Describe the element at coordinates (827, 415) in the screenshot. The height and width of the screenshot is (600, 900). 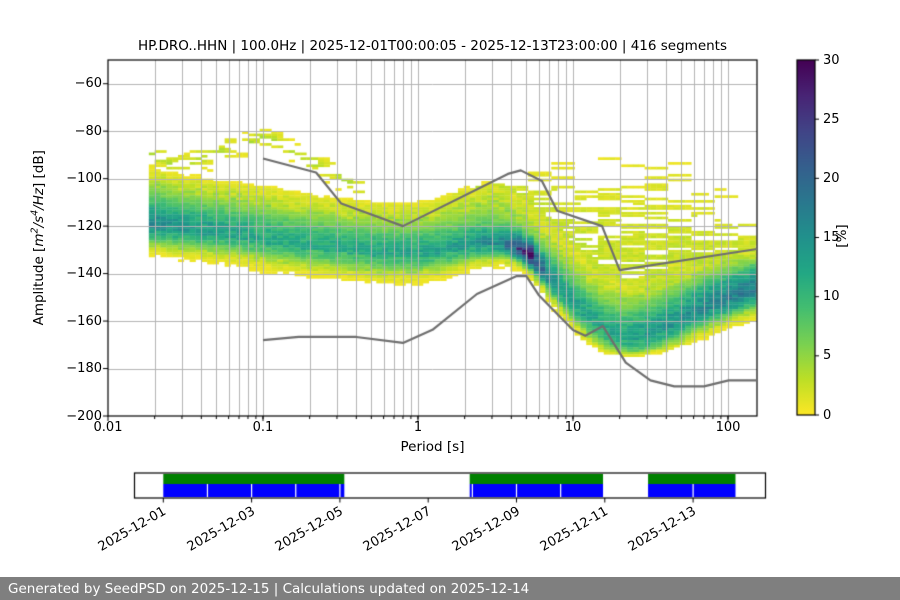
I see `colorbar-tick-label-0: 0` at that location.